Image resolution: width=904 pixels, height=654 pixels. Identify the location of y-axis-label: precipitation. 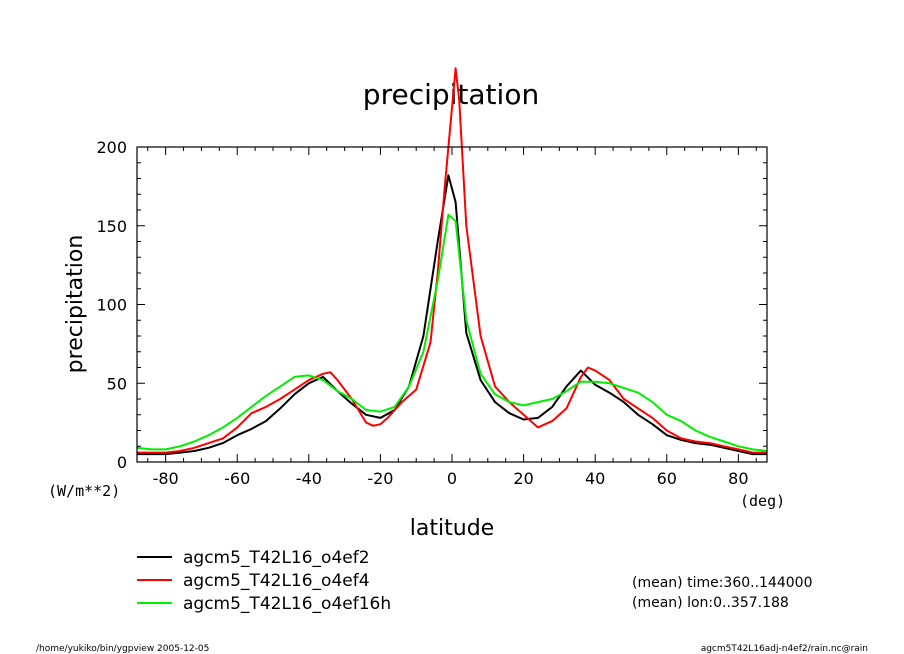
(75, 304).